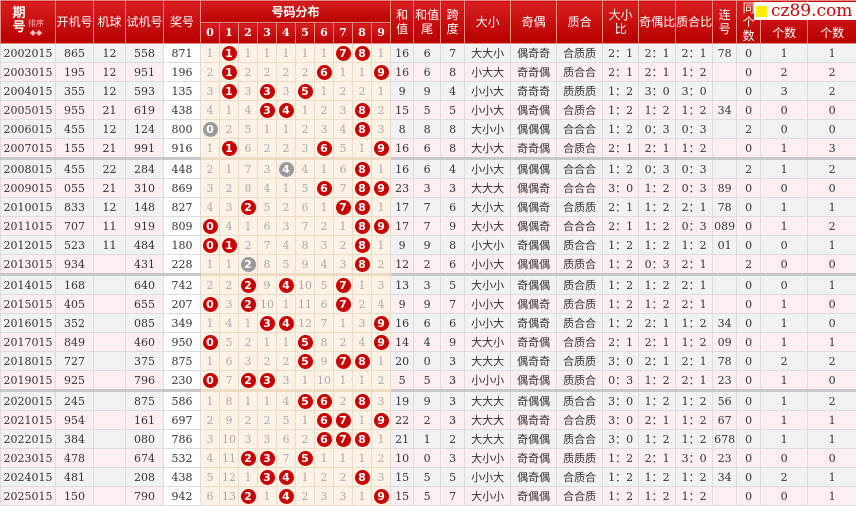 This screenshot has width=856, height=506. What do you see at coordinates (488, 110) in the screenshot?
I see `dx-cell: 小小大` at bounding box center [488, 110].